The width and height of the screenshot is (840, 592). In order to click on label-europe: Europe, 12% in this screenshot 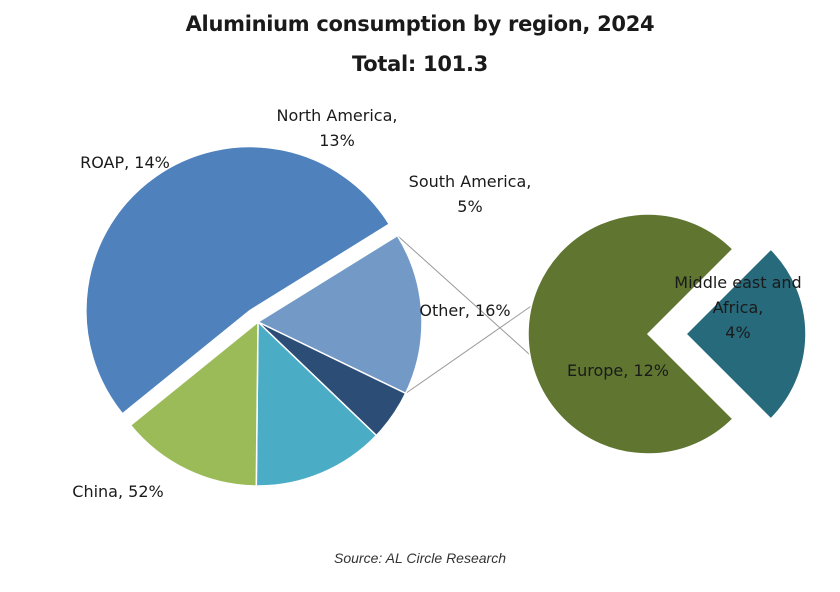, I will do `click(618, 370)`.